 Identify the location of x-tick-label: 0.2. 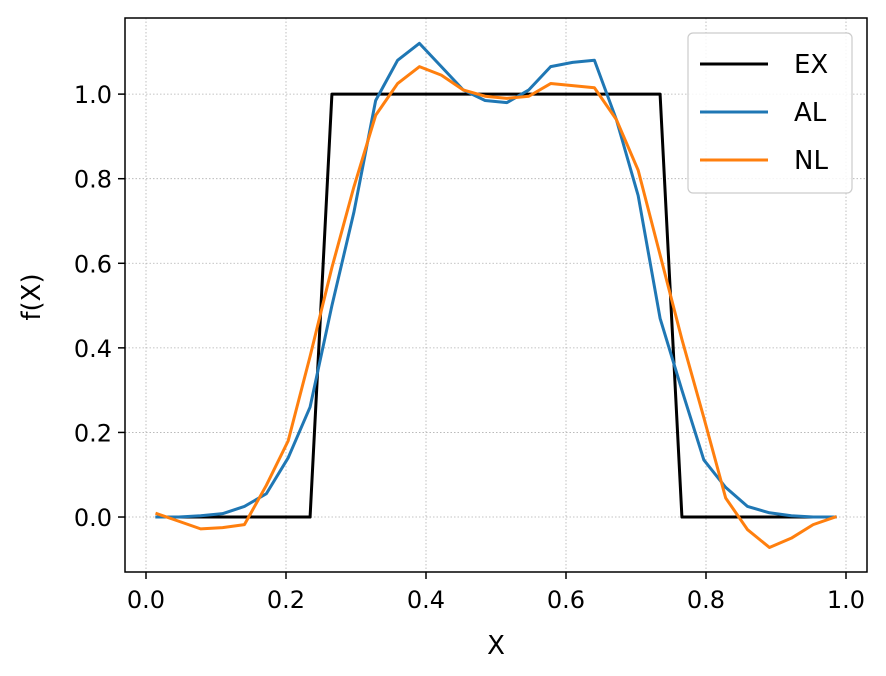
(286, 600).